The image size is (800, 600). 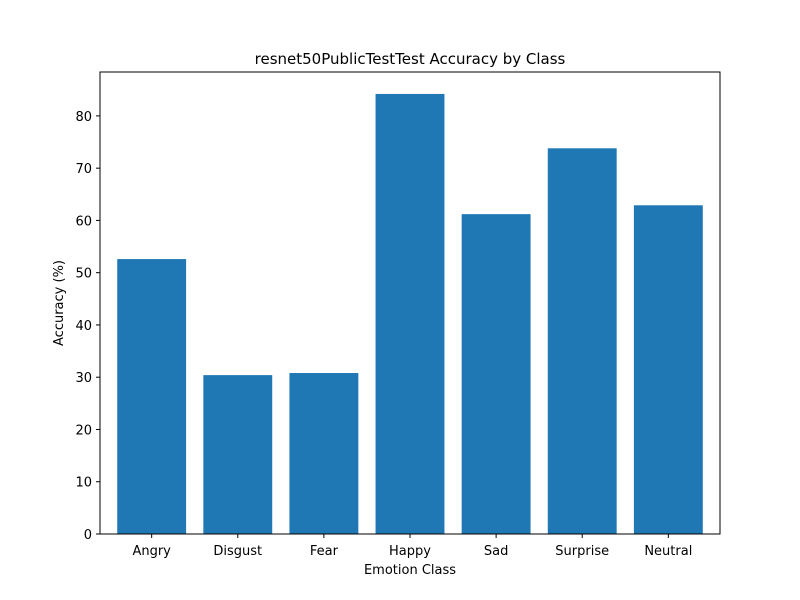 What do you see at coordinates (83, 221) in the screenshot?
I see `y-tick-label: 60` at bounding box center [83, 221].